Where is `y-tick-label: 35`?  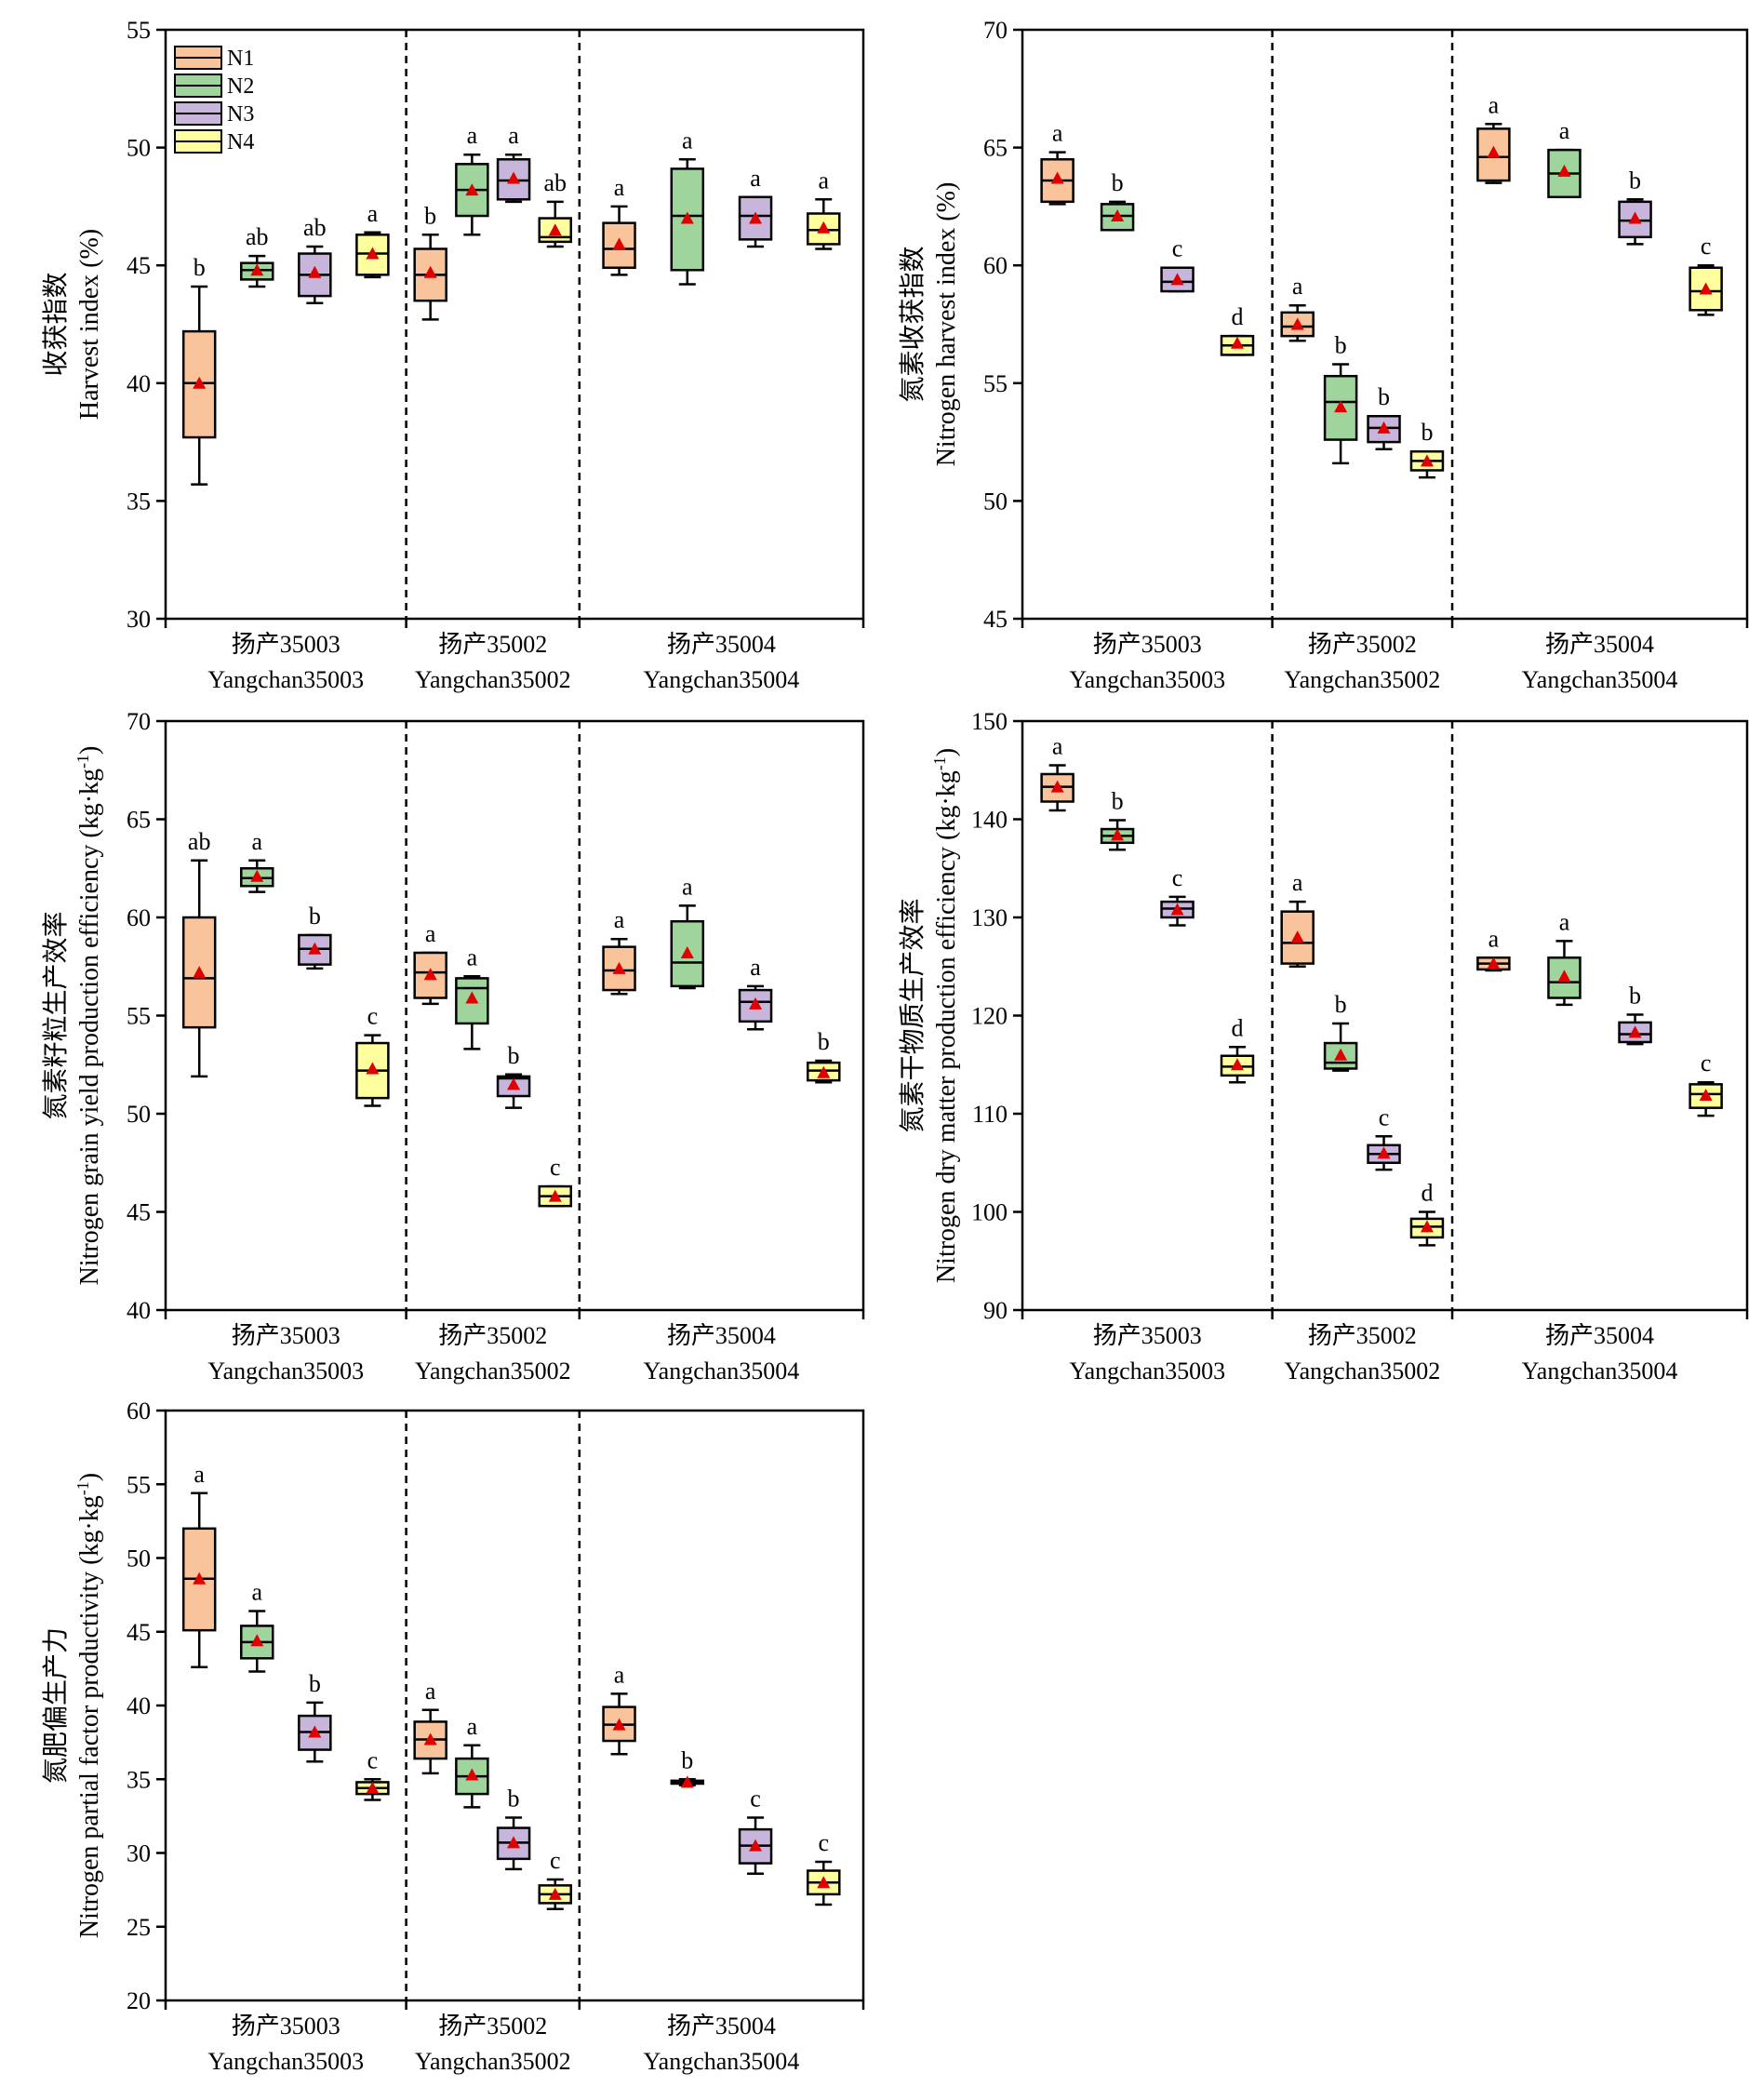 y-tick-label: 35 is located at coordinates (139, 502).